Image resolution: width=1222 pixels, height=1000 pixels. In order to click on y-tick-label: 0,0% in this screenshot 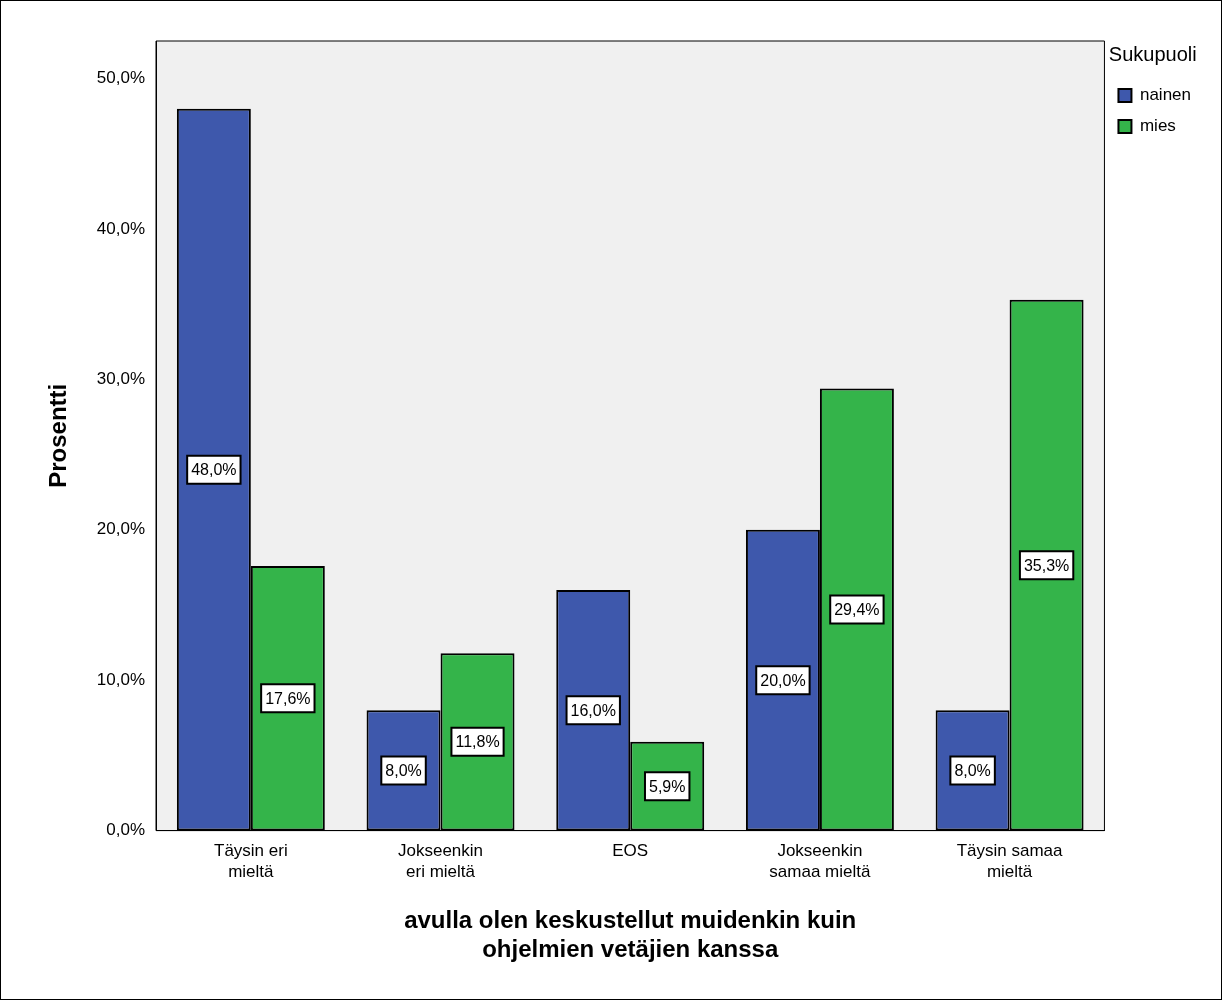, I will do `click(125, 830)`.